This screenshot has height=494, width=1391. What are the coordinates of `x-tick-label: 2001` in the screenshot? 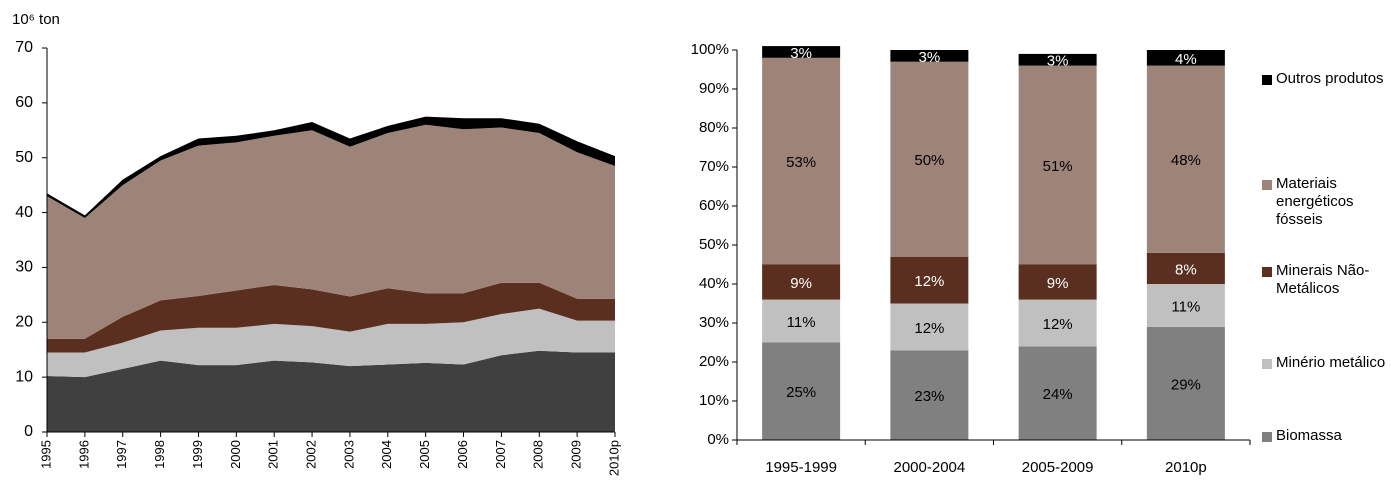 It's located at (273, 454).